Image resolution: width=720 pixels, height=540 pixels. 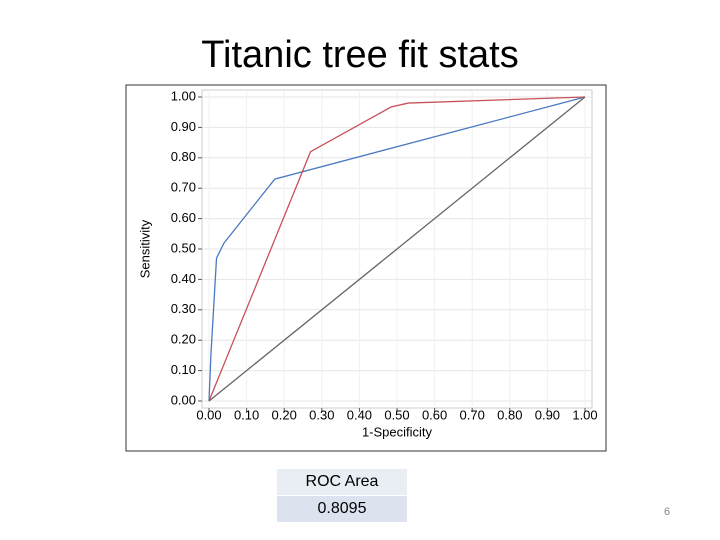 What do you see at coordinates (144, 248) in the screenshot?
I see `y-axis-label: Sensitivity` at bounding box center [144, 248].